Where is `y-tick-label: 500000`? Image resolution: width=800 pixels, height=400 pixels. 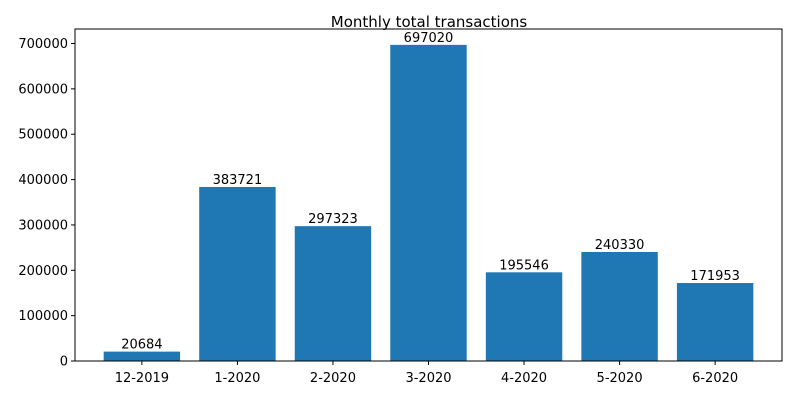 y-tick-label: 500000 is located at coordinates (43, 135).